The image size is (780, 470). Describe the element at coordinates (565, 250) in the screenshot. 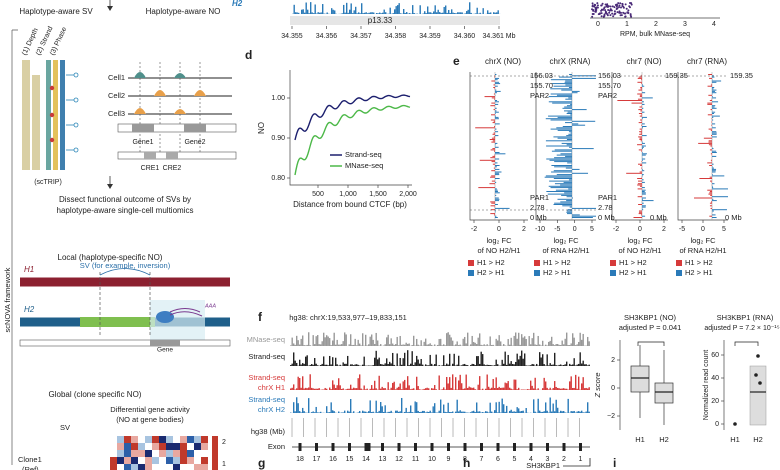

I see `label: of RNA H2/H1` at that location.